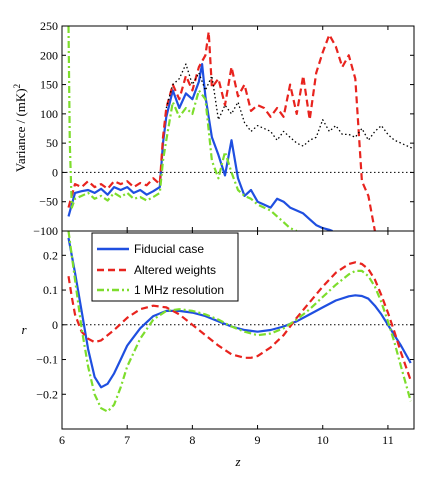 Image resolution: width=436 pixels, height=477 pixels. I want to click on correlation-y-tick-label: −0.1, so click(47, 360).